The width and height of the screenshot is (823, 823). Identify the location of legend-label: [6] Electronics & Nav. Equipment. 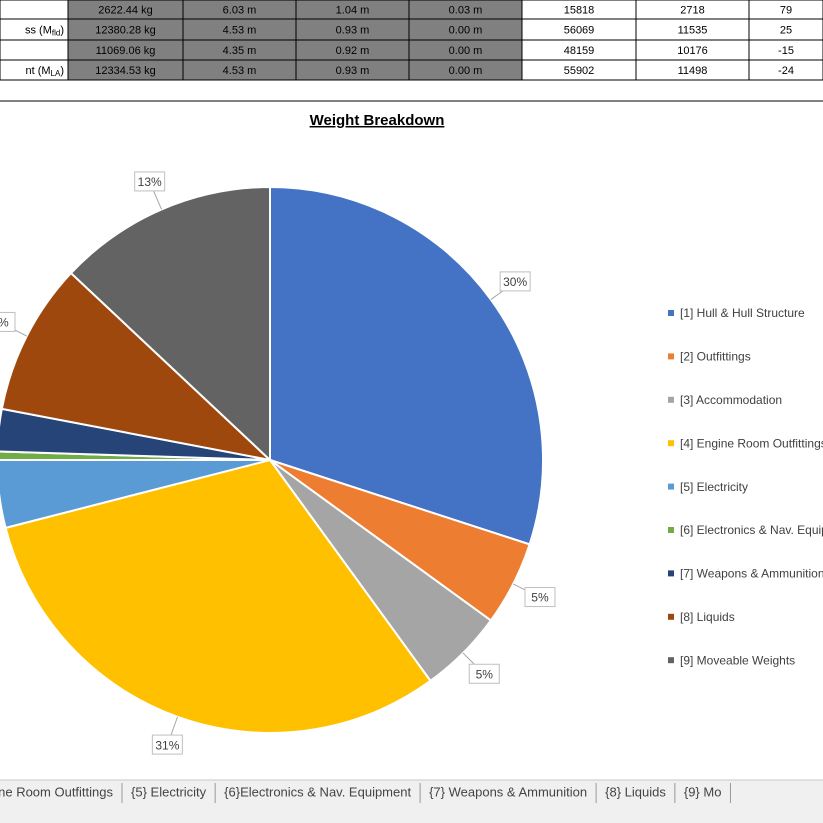
(751, 530).